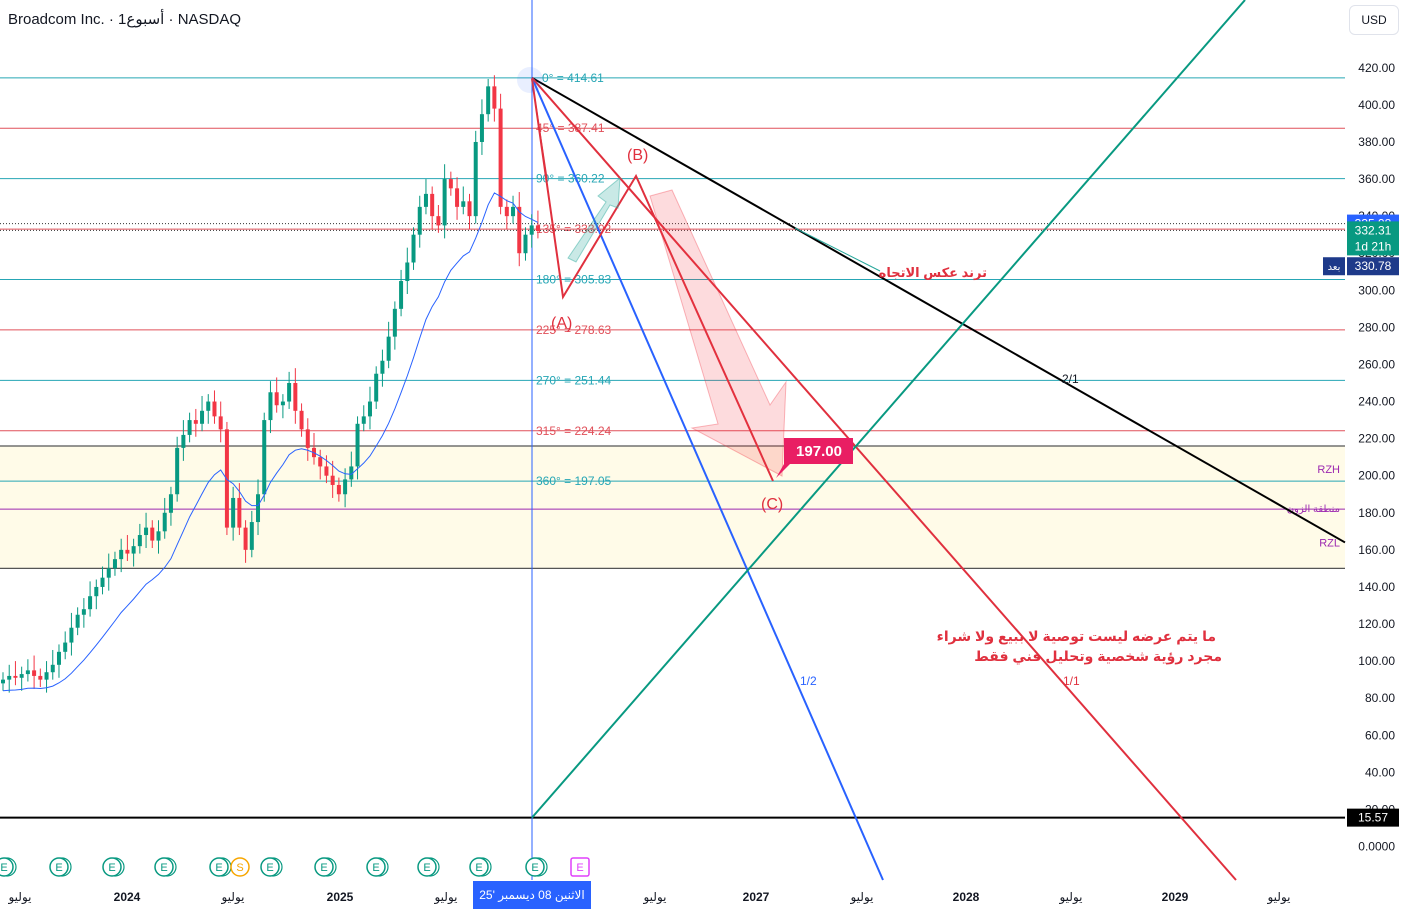 Image resolution: width=1404 pixels, height=913 pixels. Describe the element at coordinates (1380, 772) in the screenshot. I see `price-tick-label: 40.00` at that location.